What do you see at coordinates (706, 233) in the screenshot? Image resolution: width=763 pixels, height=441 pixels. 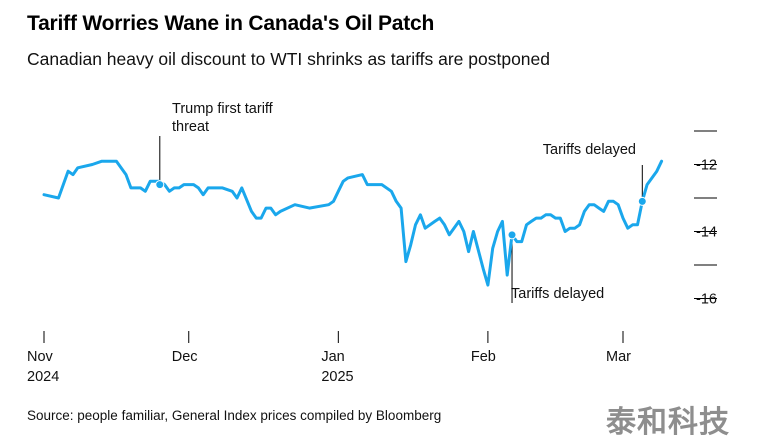 I see `y-tick-label: -14` at bounding box center [706, 233].